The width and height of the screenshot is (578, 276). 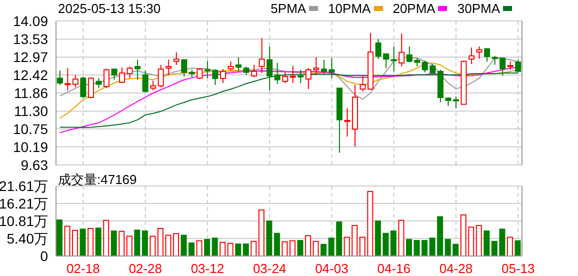 I want to click on legend-label: 20PMA, so click(x=414, y=8).